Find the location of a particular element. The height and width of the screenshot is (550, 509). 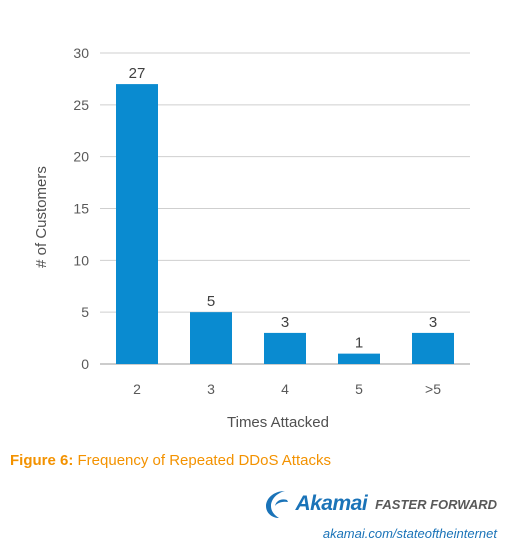

bar->5 is located at coordinates (433, 348).